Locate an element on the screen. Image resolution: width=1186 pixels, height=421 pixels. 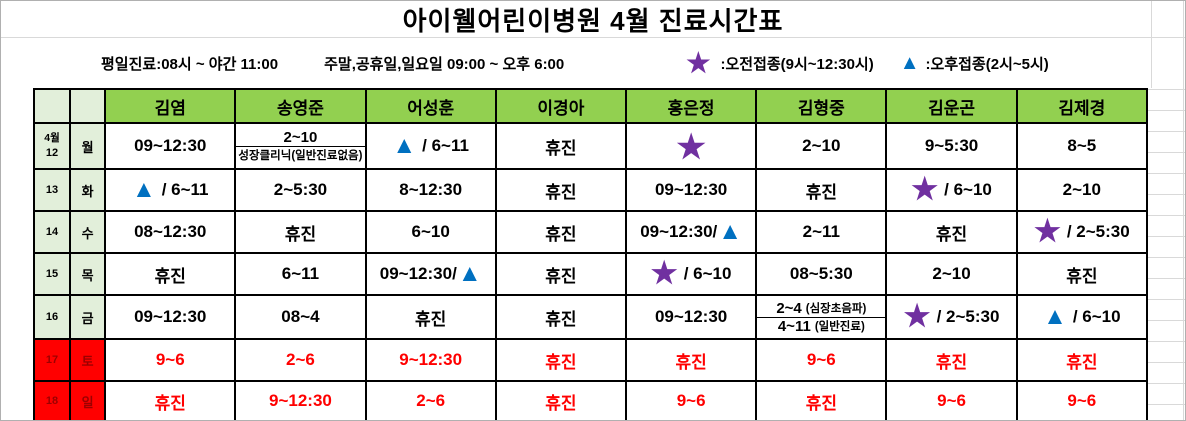
schedule-cell: ★ is located at coordinates (691, 146).